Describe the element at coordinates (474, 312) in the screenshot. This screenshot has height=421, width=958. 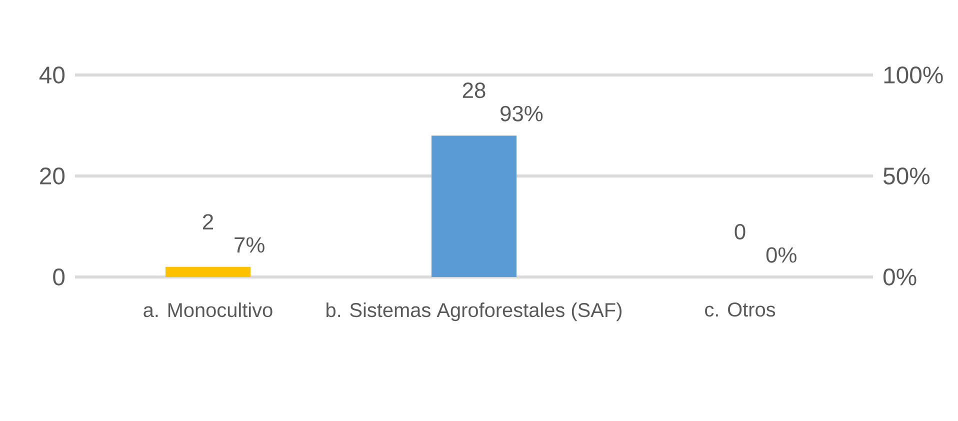
I see `x-tick-label: b. Sistemas Agroforestales (SAF)` at that location.